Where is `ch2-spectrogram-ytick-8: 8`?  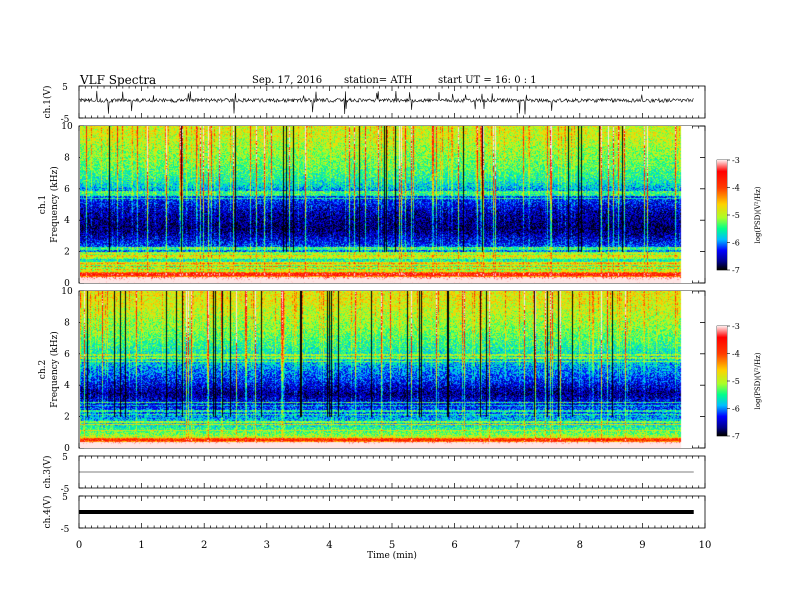 ch2-spectrogram-ytick-8: 8 is located at coordinates (67, 323).